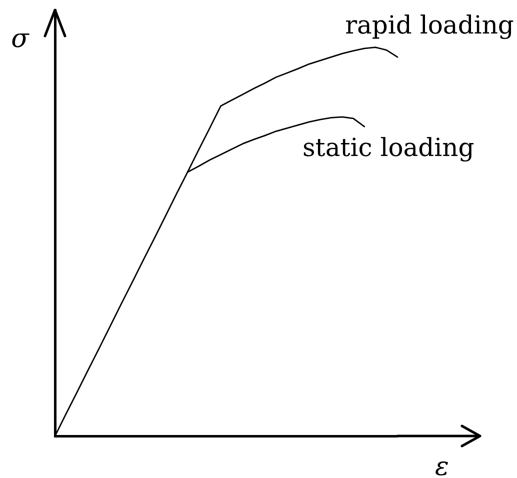  I want to click on series-label: rapid loading, so click(429, 25).